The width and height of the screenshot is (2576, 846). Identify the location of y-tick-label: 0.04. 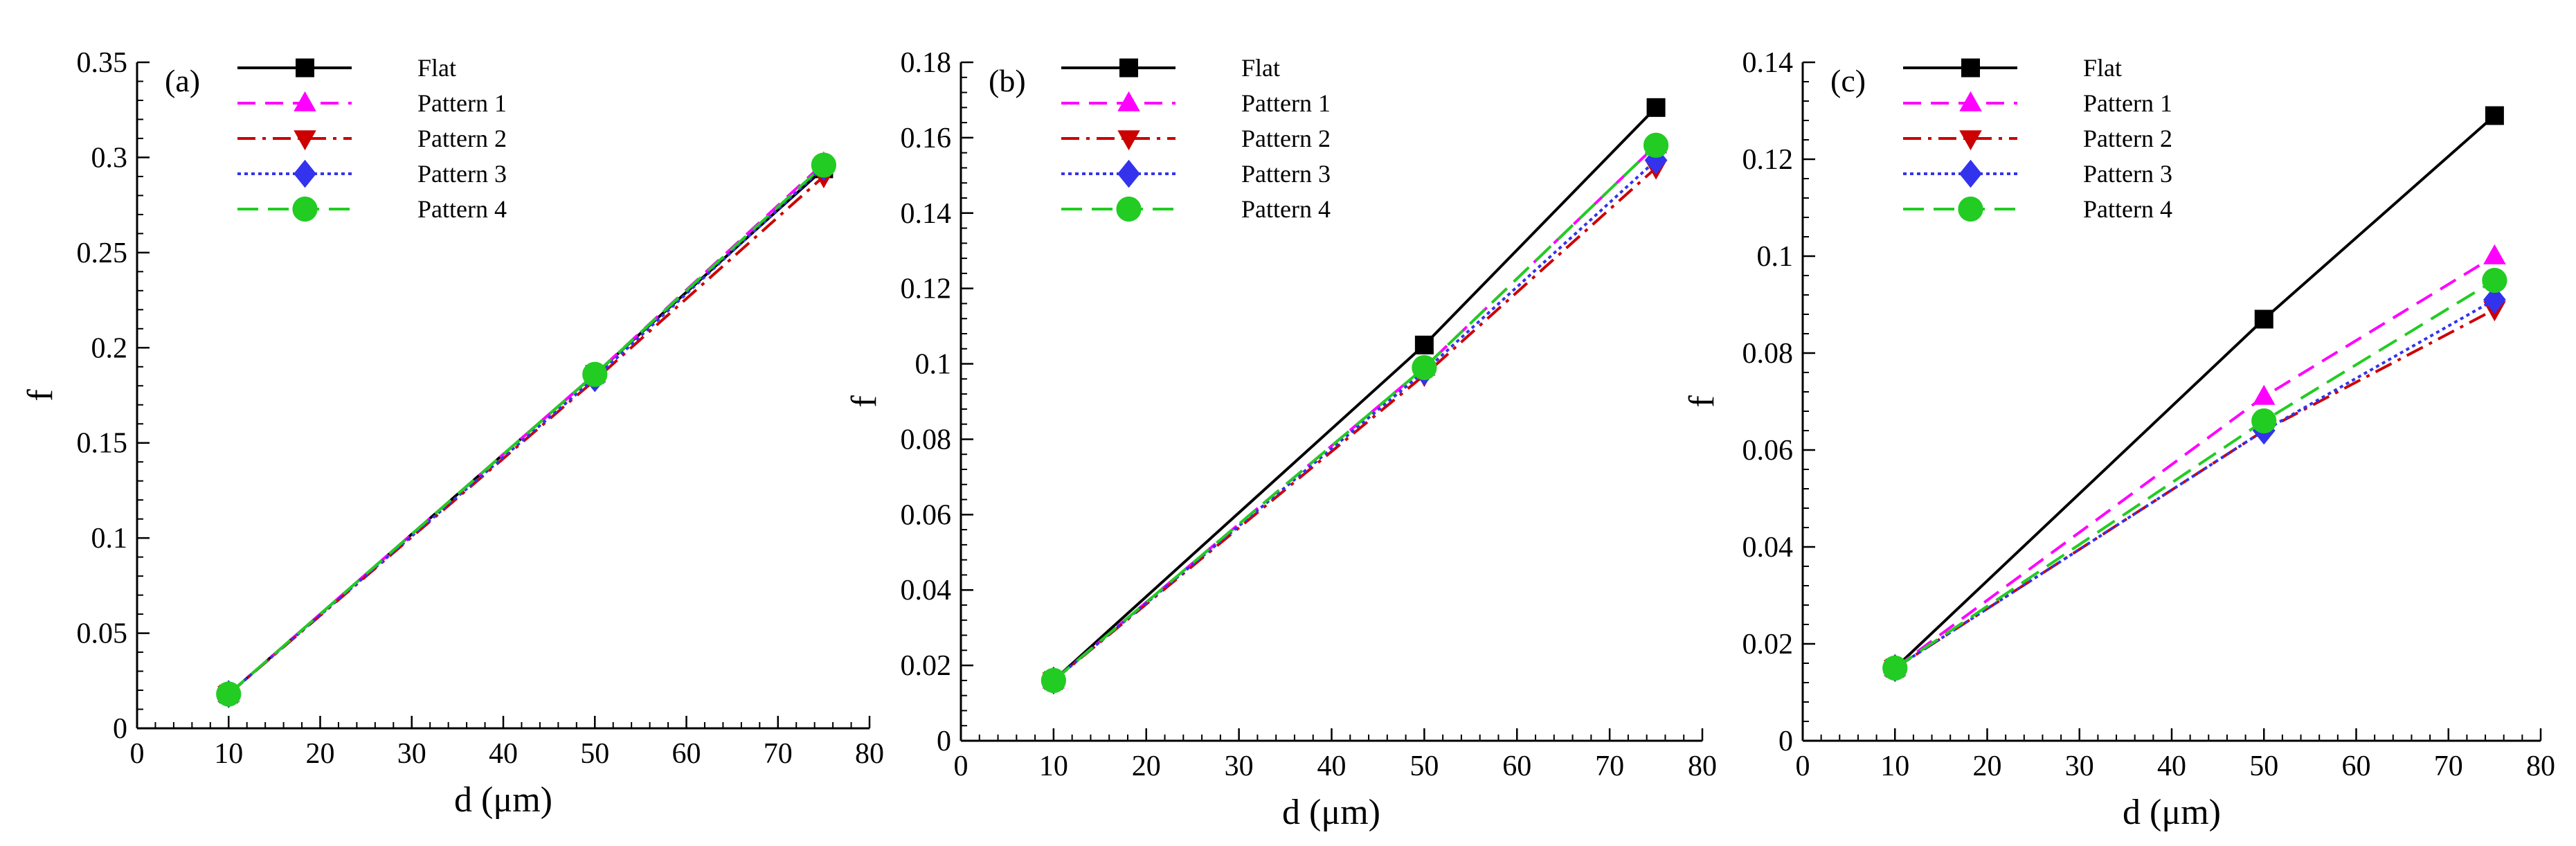
(1768, 548).